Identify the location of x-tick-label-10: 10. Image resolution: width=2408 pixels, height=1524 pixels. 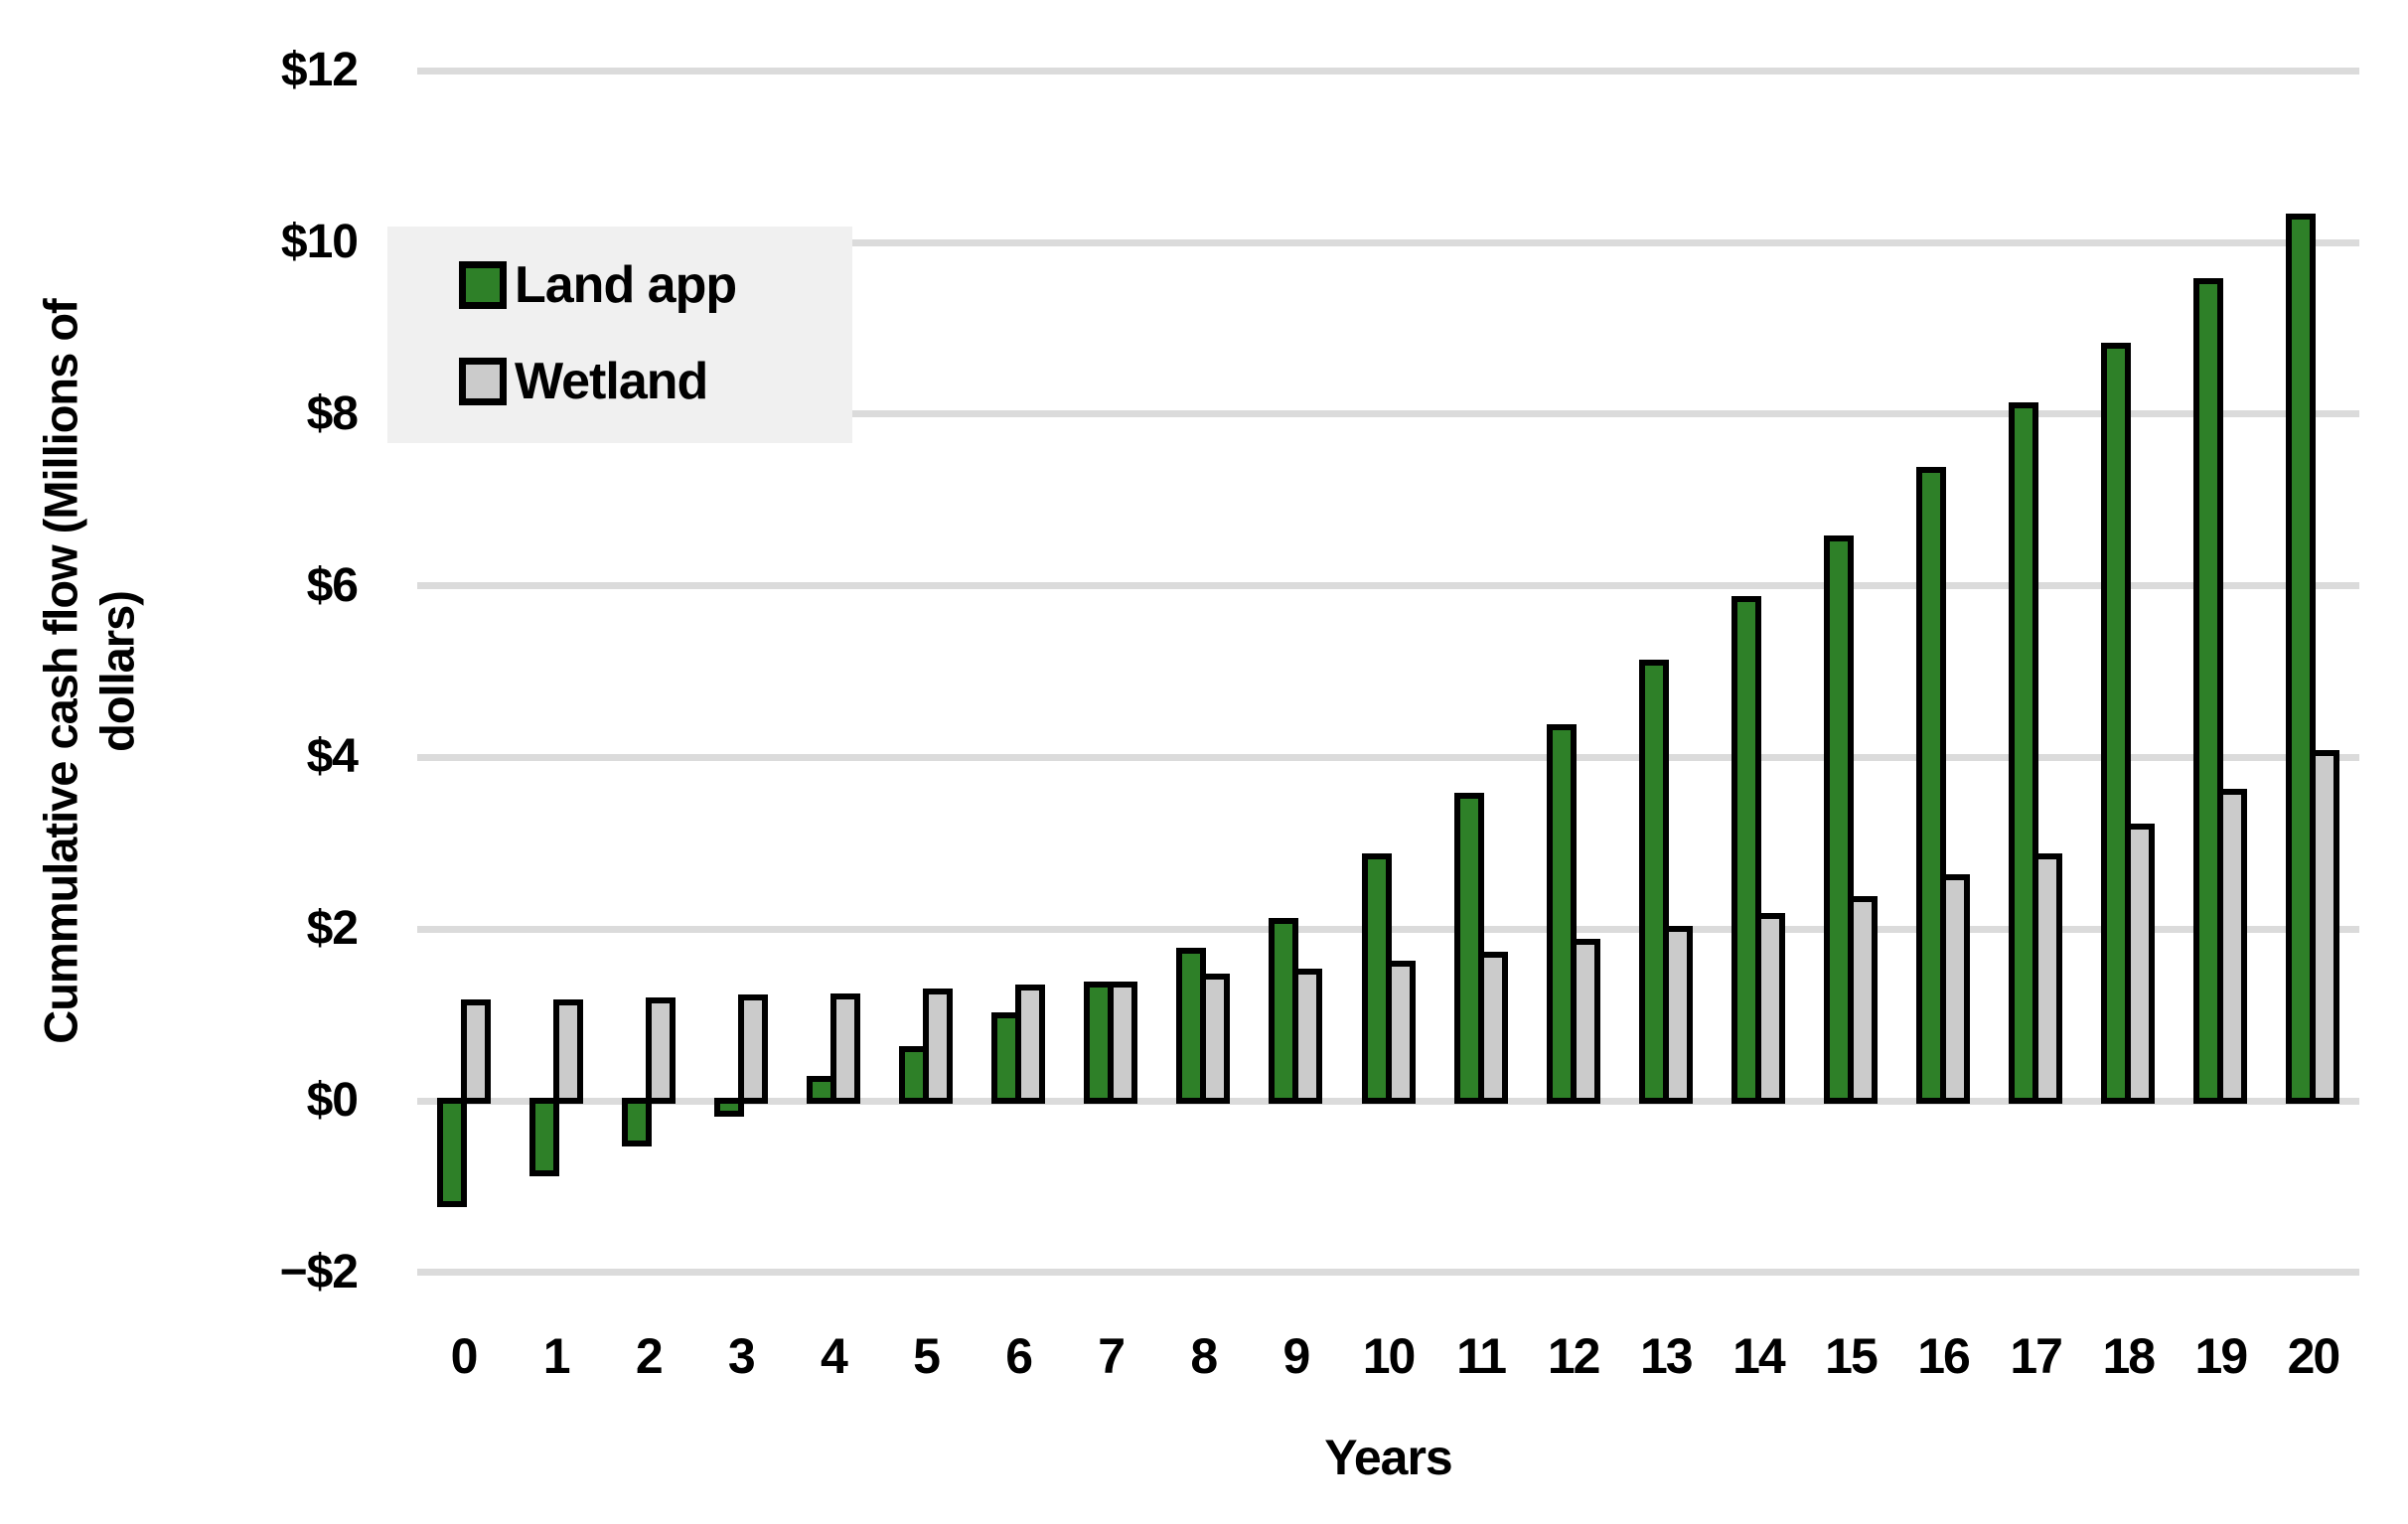
(1389, 1356).